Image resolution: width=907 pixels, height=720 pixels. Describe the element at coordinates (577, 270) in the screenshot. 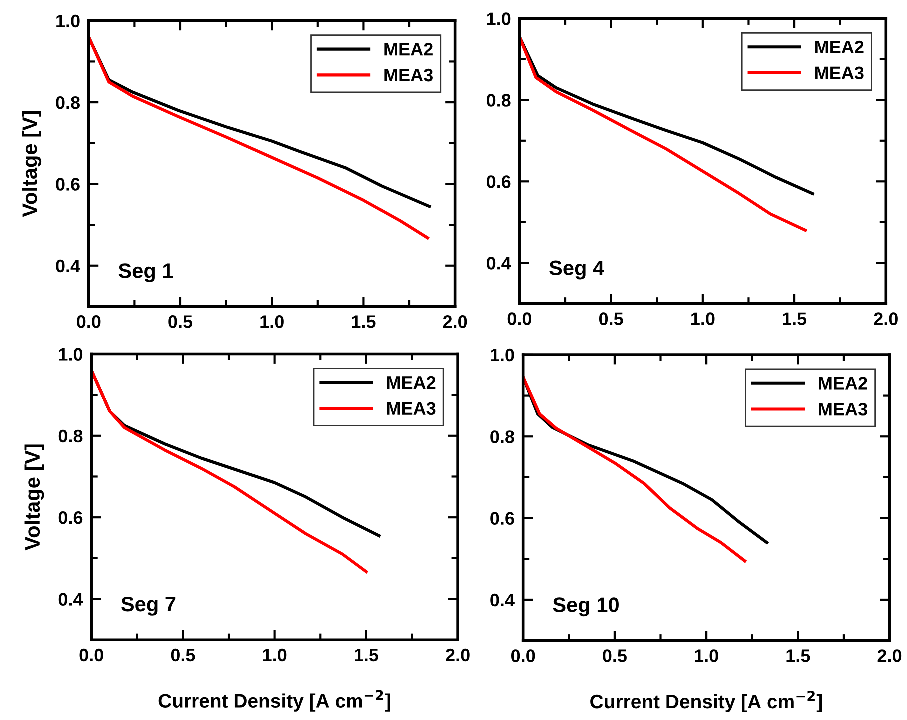

I see `annotation: Seg 4` at that location.